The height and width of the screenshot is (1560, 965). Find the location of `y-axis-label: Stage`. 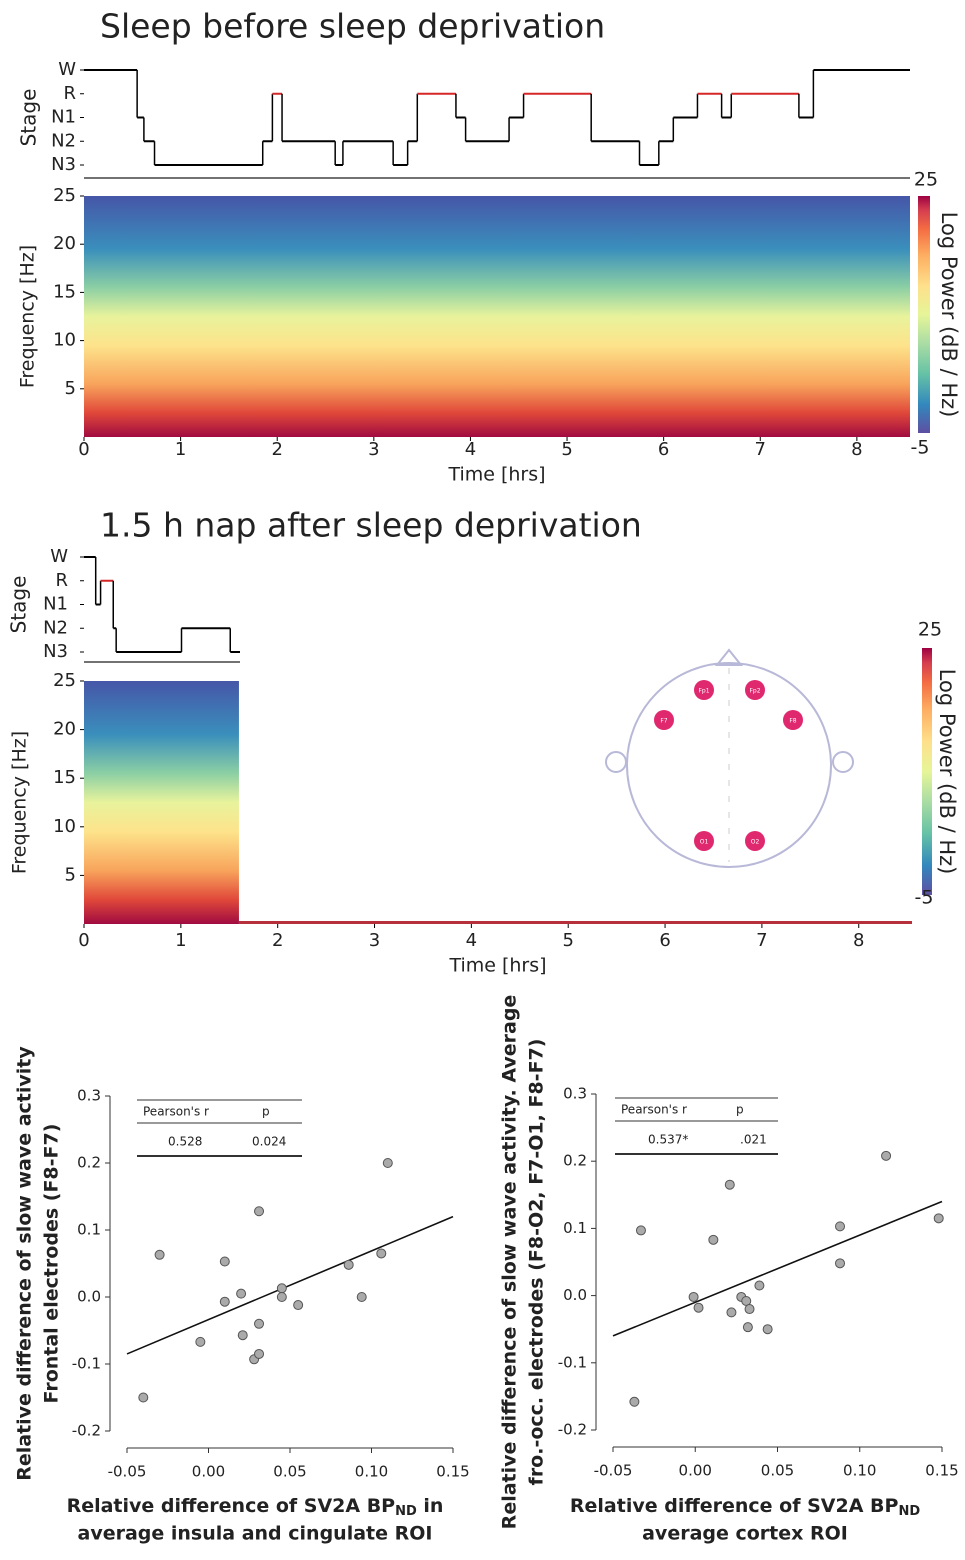

y-axis-label: Stage is located at coordinates (29, 118).